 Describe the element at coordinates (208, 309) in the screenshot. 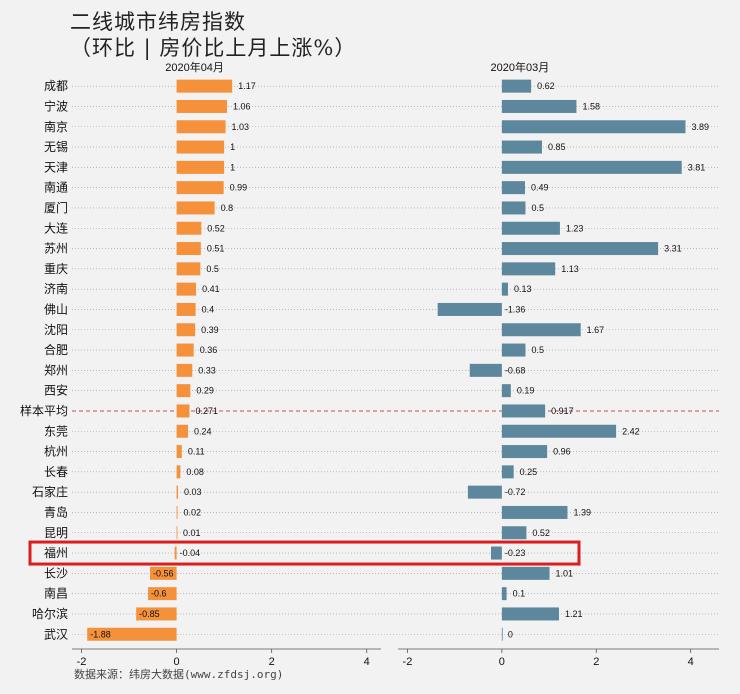

I see `left-value-label: 0.4` at that location.